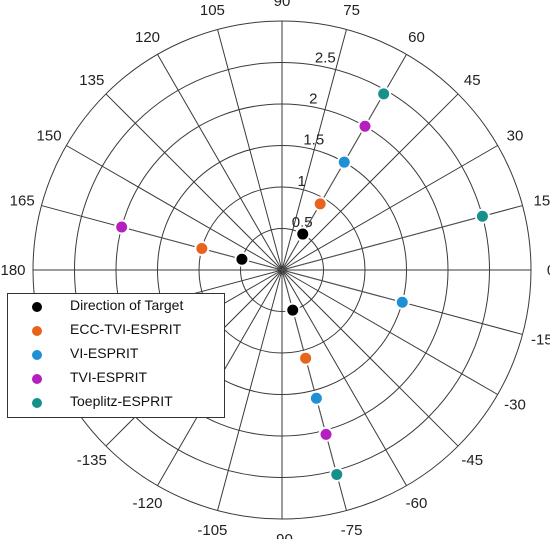 This screenshot has height=539, width=550. Describe the element at coordinates (515, 136) in the screenshot. I see `angle-tick-label: 30` at that location.